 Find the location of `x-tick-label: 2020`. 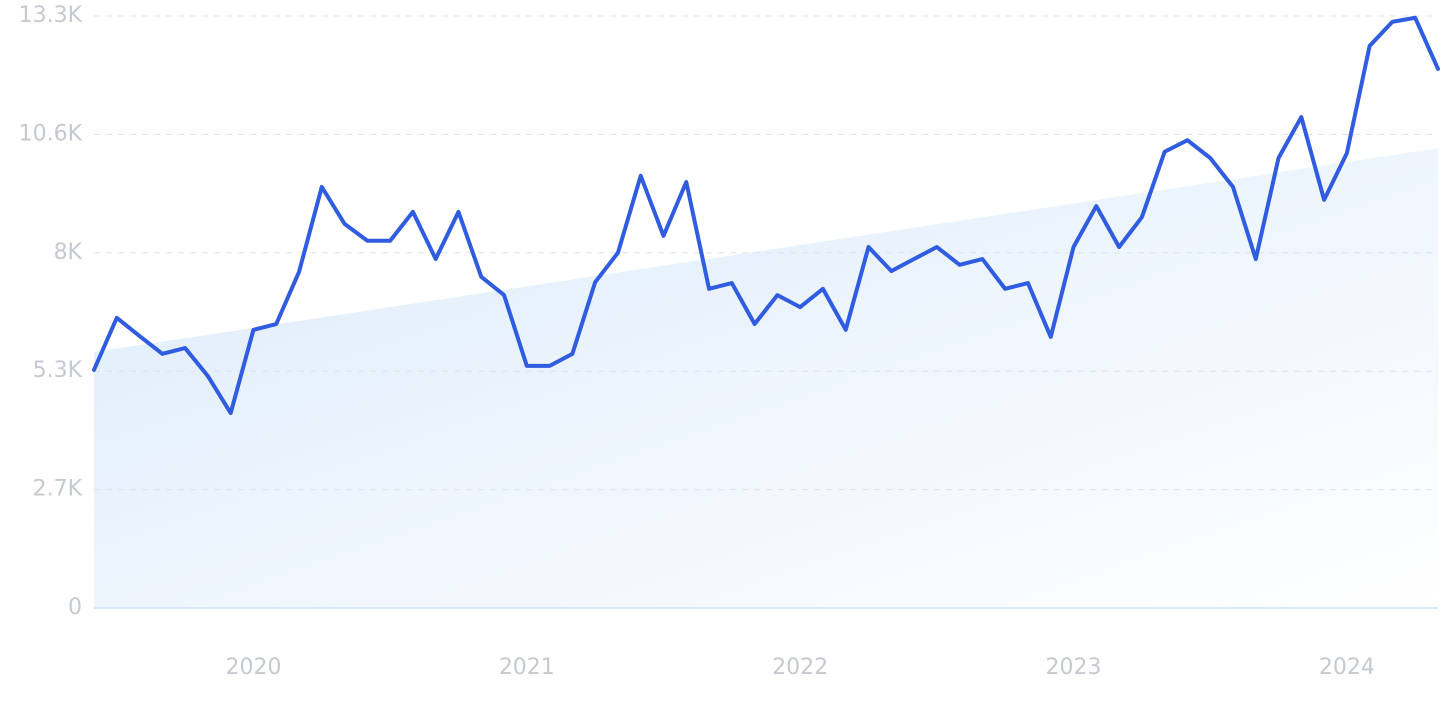

x-tick-label: 2020 is located at coordinates (253, 667).